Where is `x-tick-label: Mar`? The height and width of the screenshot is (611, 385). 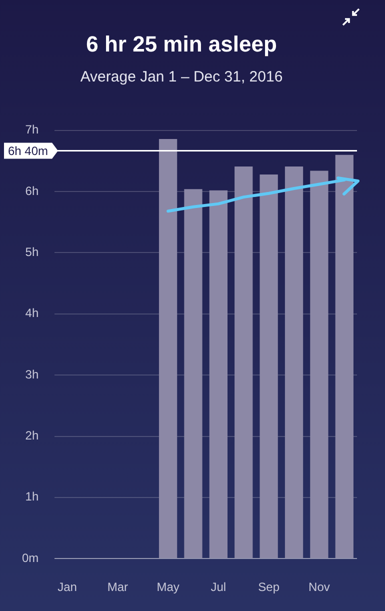 x-tick-label: Mar is located at coordinates (117, 587).